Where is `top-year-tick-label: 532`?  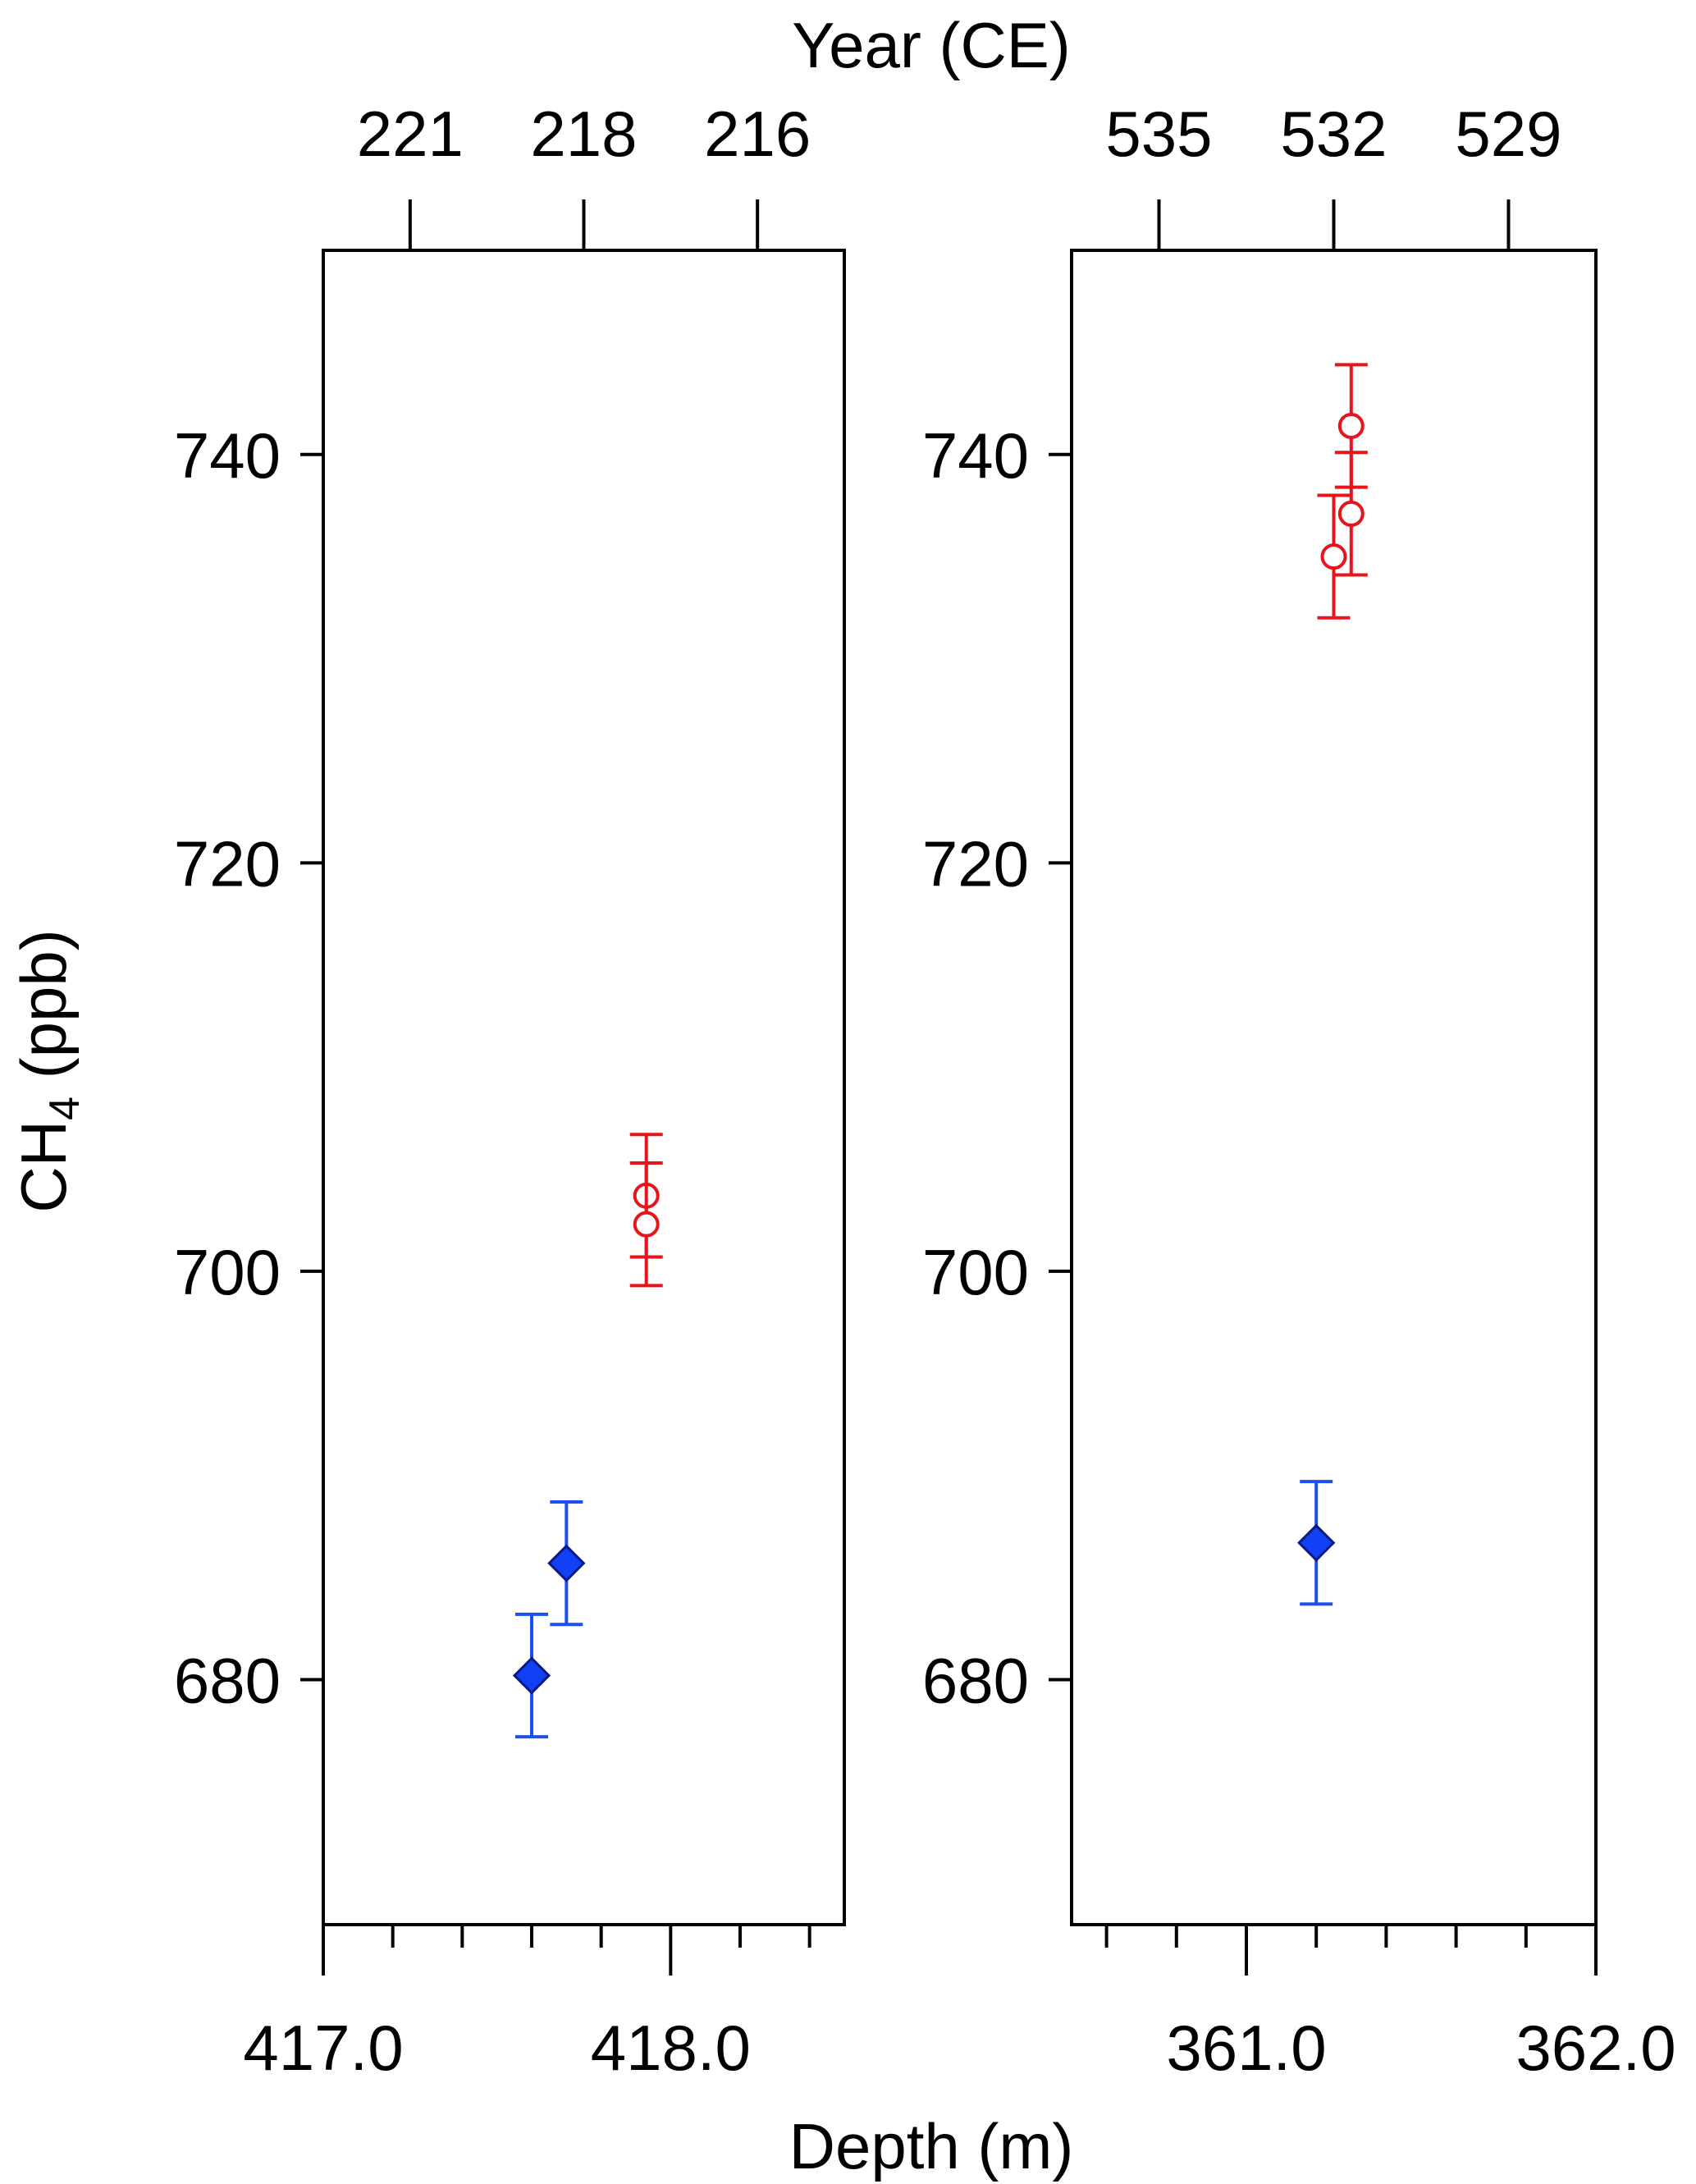 top-year-tick-label: 532 is located at coordinates (1333, 134).